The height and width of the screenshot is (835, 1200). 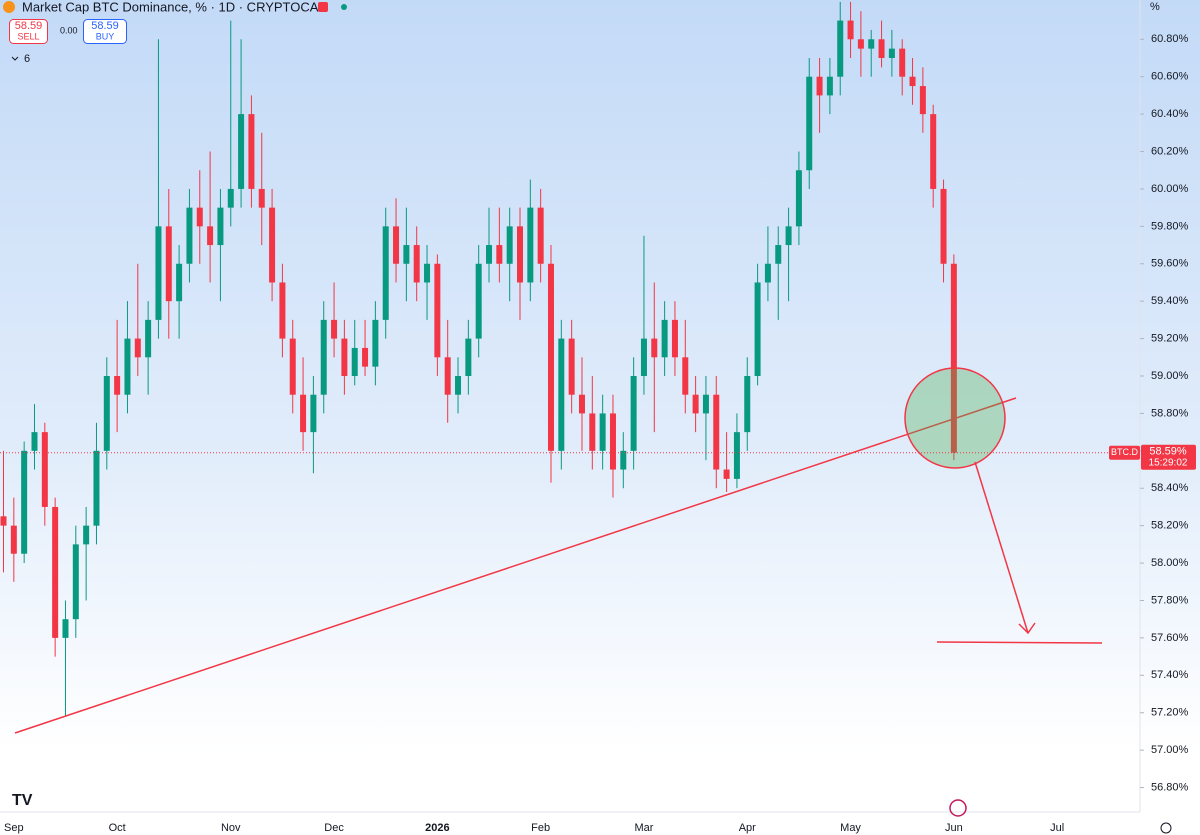 I want to click on x-tick-label: Apr, so click(x=747, y=828).